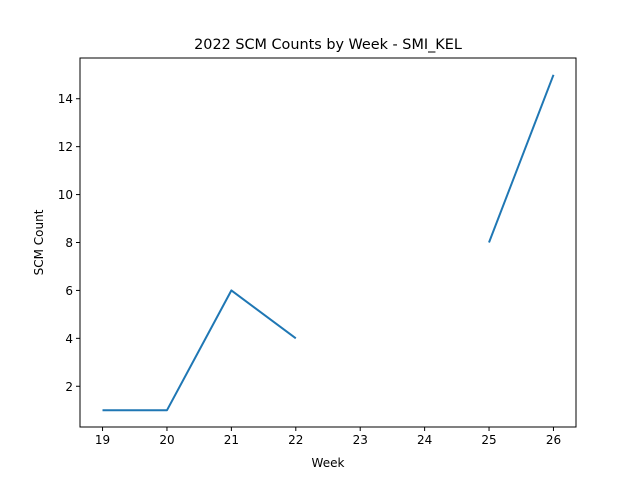  What do you see at coordinates (102, 440) in the screenshot?
I see `x-tick-label: 19` at bounding box center [102, 440].